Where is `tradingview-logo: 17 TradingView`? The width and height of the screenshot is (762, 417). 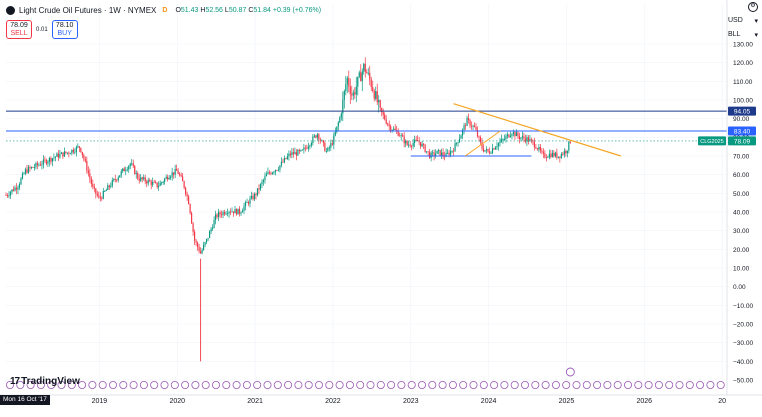 tradingview-logo: 17 TradingView is located at coordinates (45, 381).